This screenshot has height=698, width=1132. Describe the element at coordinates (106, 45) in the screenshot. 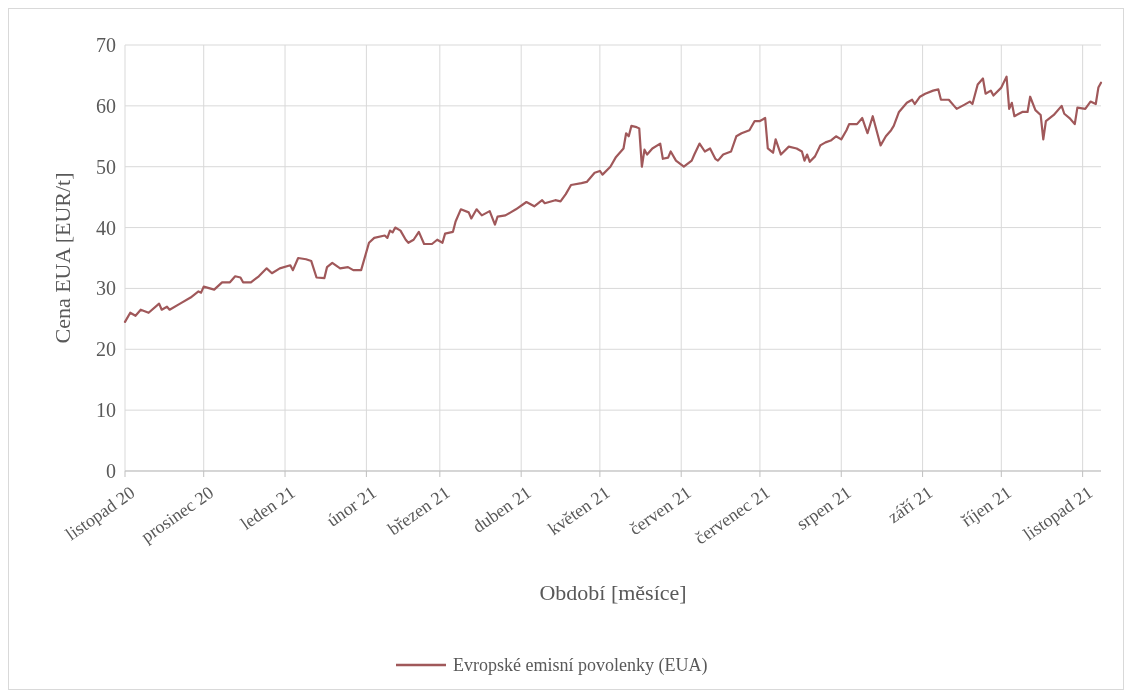

I see `y-tick-label: 70` at that location.